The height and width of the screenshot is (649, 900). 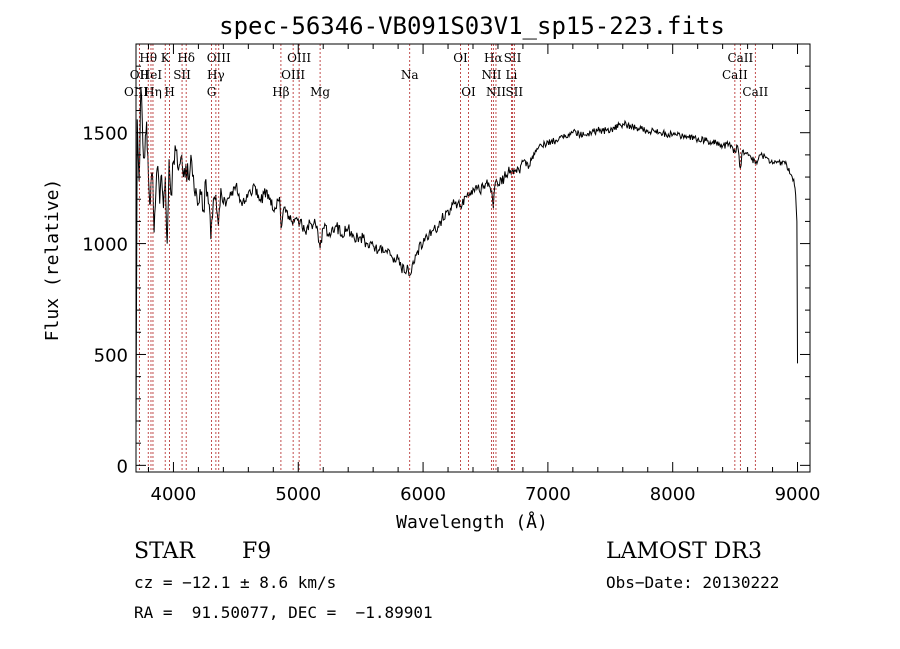 I want to click on spectral-line-label: Hβ, so click(x=280, y=92).